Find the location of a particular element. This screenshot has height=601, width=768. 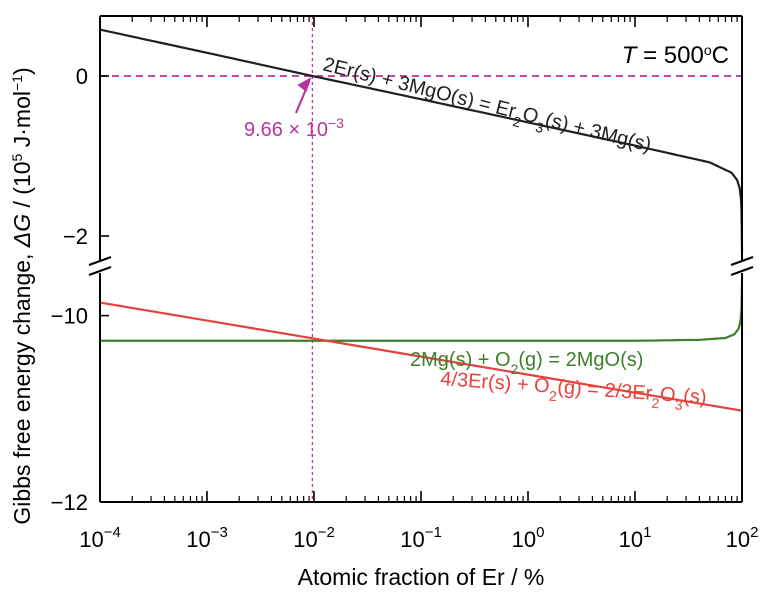

intersection-annotation: 9.66 × 10⁻³ is located at coordinates (294, 128).